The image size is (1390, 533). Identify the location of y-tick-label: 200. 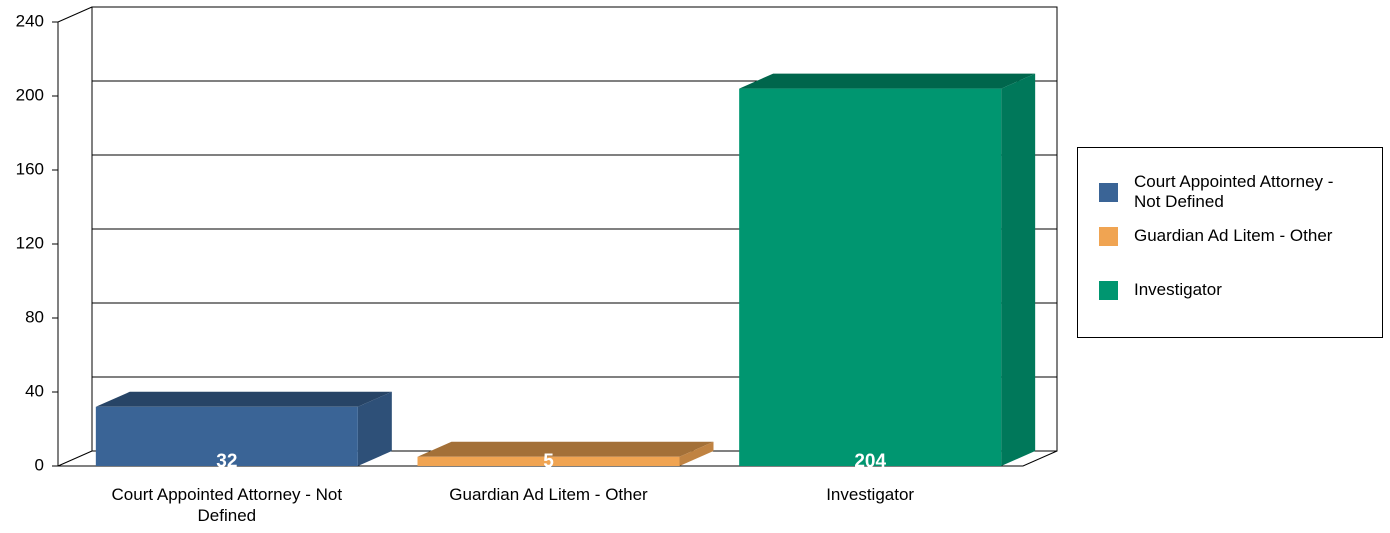
(30, 94).